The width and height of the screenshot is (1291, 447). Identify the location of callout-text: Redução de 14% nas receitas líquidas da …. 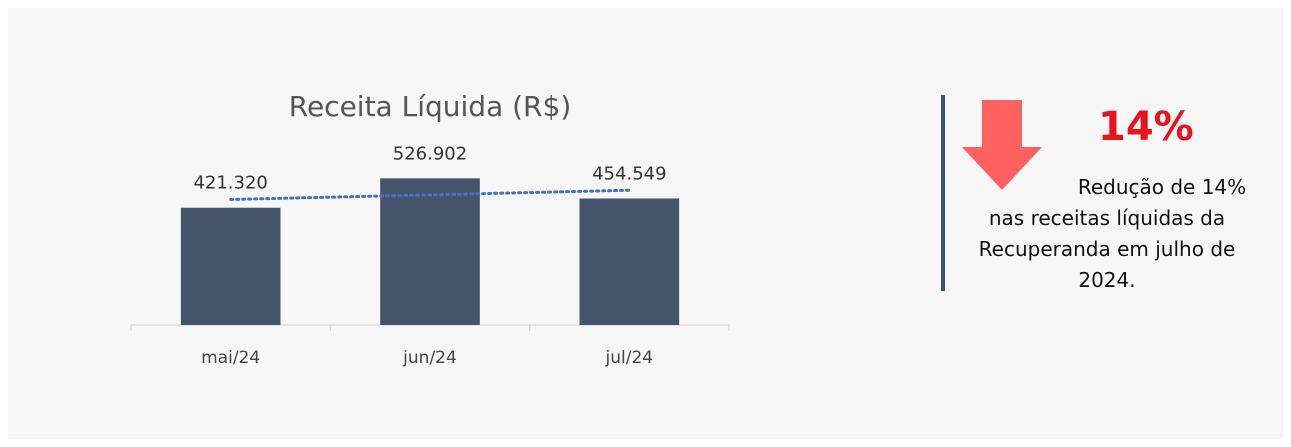
(1112, 233).